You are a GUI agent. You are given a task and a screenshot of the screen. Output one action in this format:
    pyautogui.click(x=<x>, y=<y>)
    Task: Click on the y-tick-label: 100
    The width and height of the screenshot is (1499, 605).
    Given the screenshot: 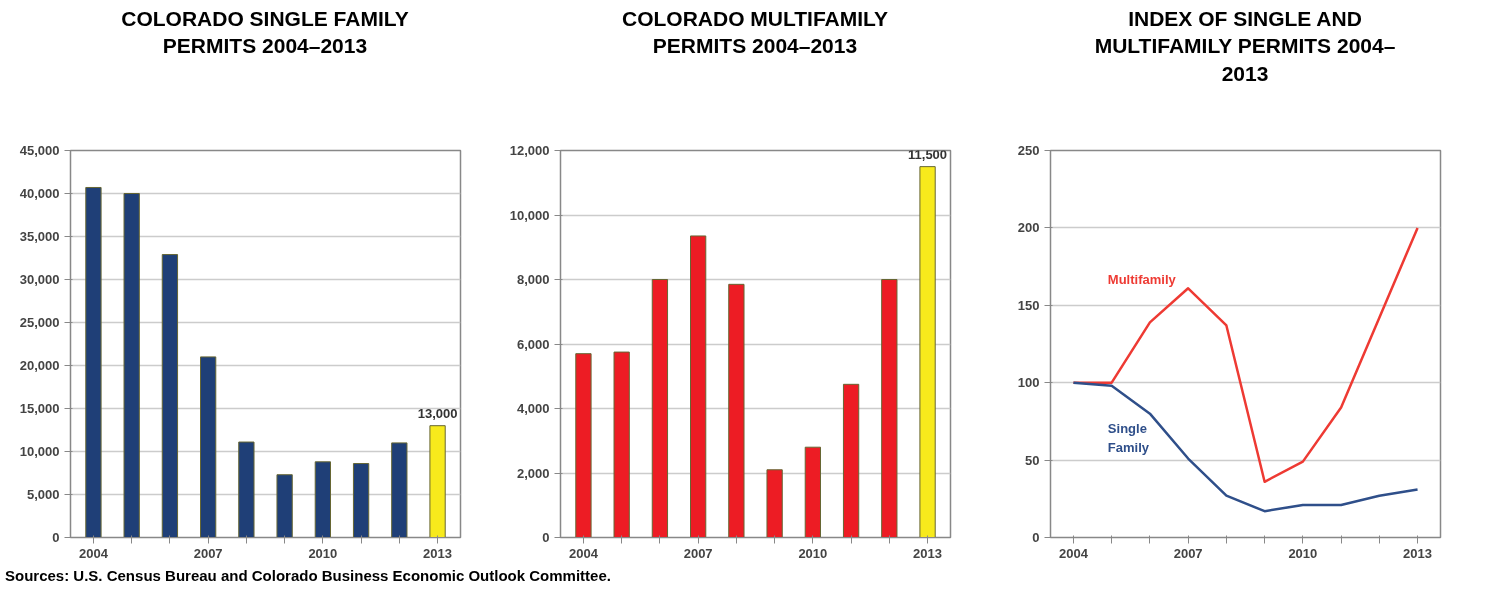 What is the action you would take?
    pyautogui.click(x=1028, y=383)
    